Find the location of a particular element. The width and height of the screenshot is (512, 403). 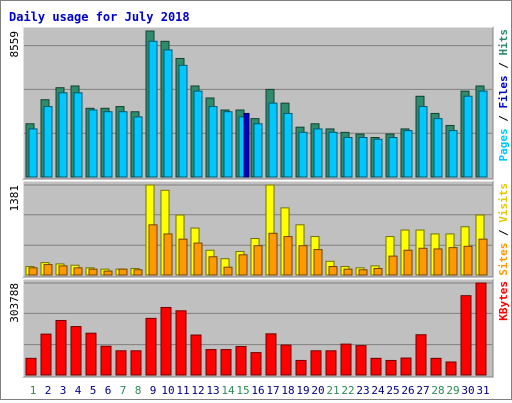

x-tick-label: 28 is located at coordinates (437, 390).